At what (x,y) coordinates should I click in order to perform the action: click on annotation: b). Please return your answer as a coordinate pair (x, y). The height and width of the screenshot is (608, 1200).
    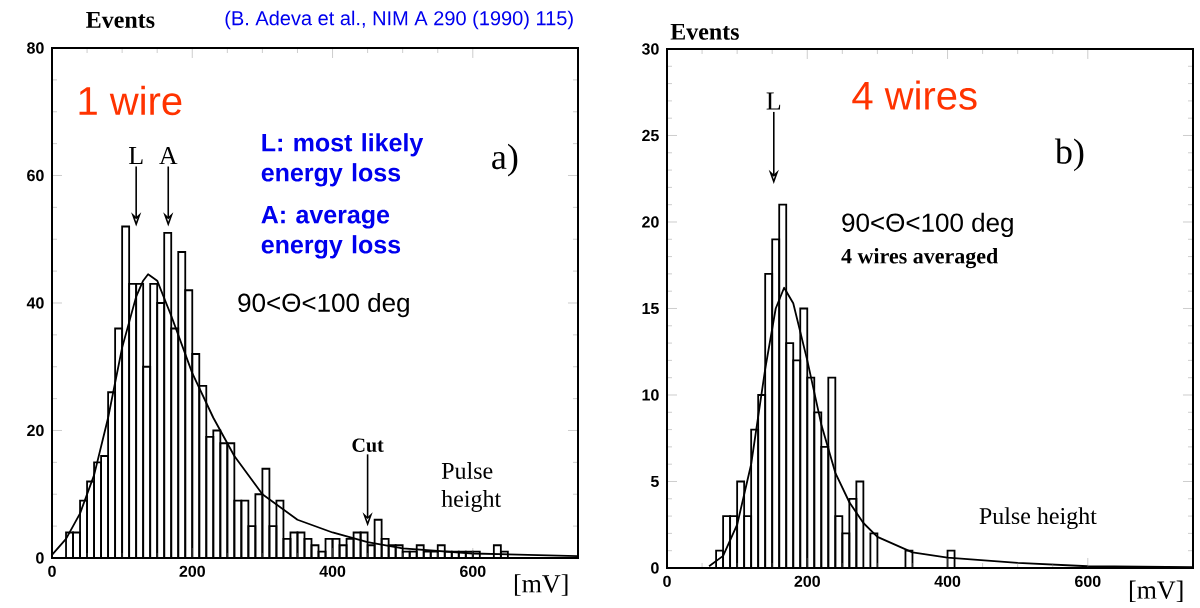
    Looking at the image, I should click on (1069, 155).